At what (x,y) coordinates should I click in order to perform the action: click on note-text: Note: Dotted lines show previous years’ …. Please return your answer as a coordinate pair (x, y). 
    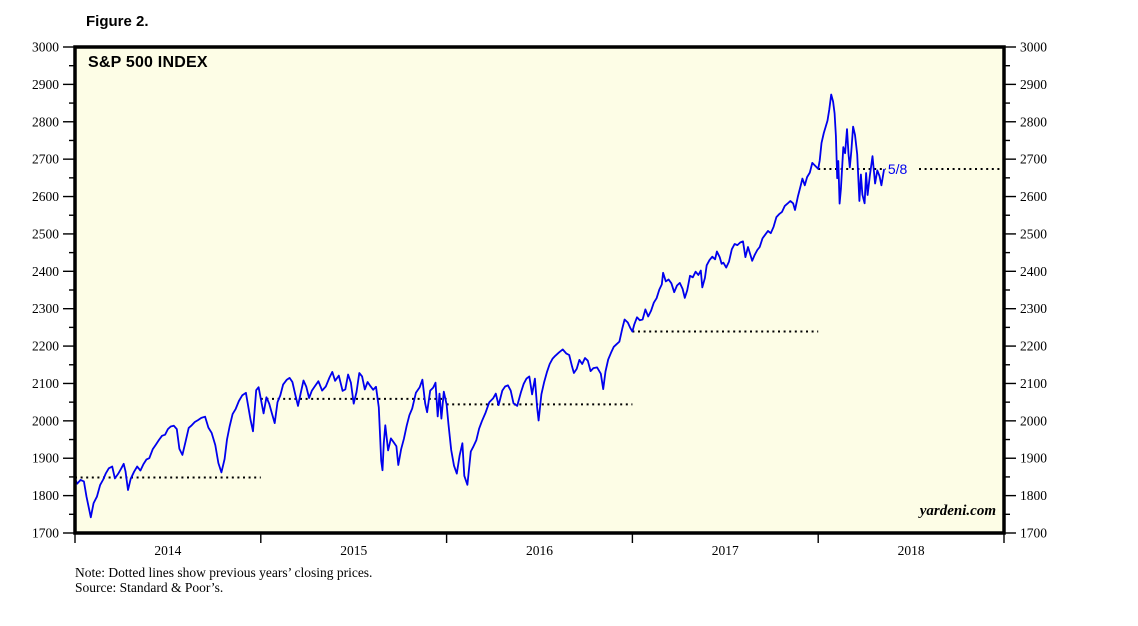
    Looking at the image, I should click on (224, 572).